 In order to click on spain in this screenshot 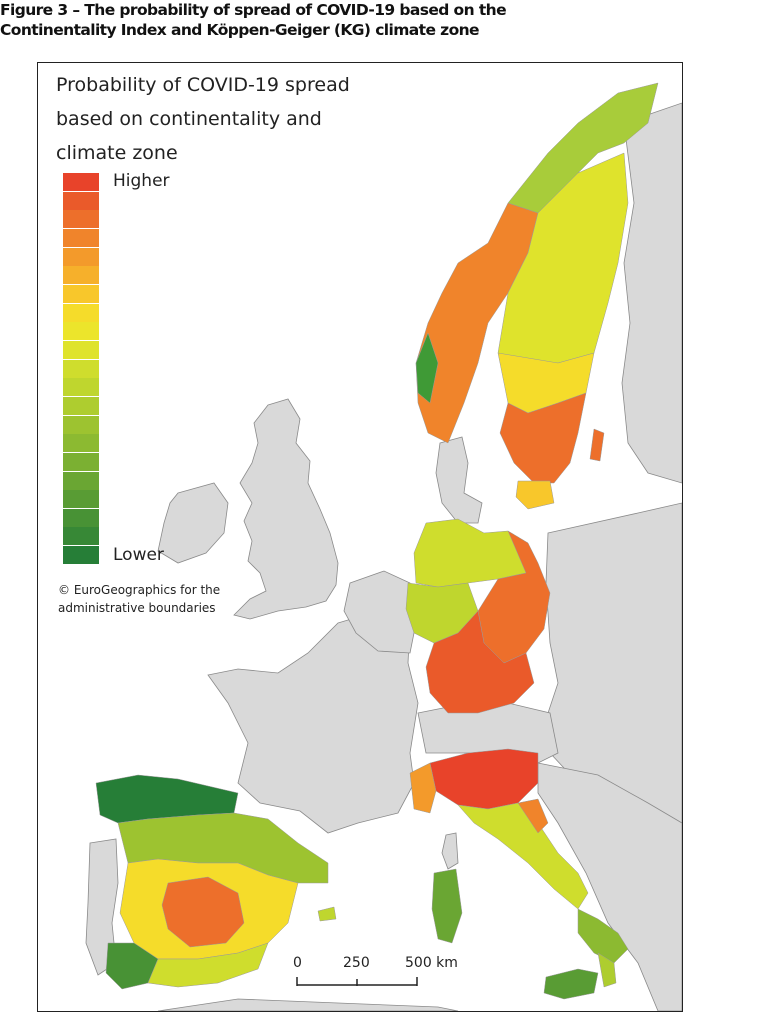, I will do `click(216, 882)`.